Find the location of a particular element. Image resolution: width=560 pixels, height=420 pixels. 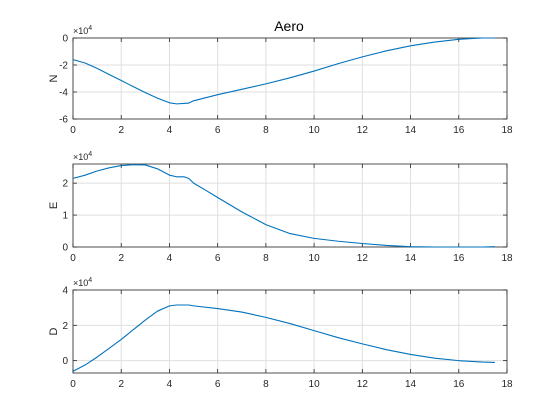

y-axis-label: N is located at coordinates (54, 78).